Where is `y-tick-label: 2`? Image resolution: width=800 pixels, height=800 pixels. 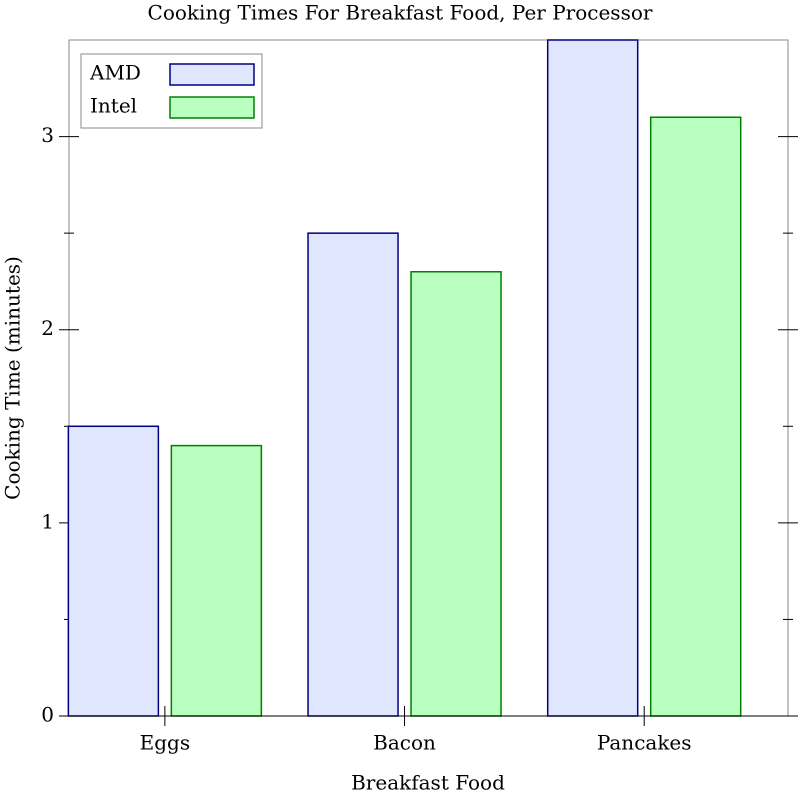 y-tick-label: 2 is located at coordinates (47, 328).